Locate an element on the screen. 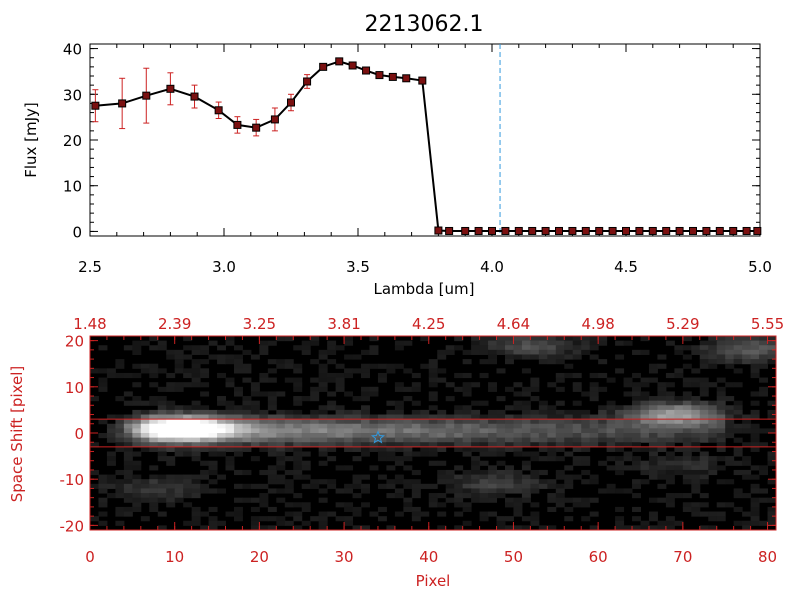 The width and height of the screenshot is (800, 600). x-tick-label: 20 is located at coordinates (259, 557).